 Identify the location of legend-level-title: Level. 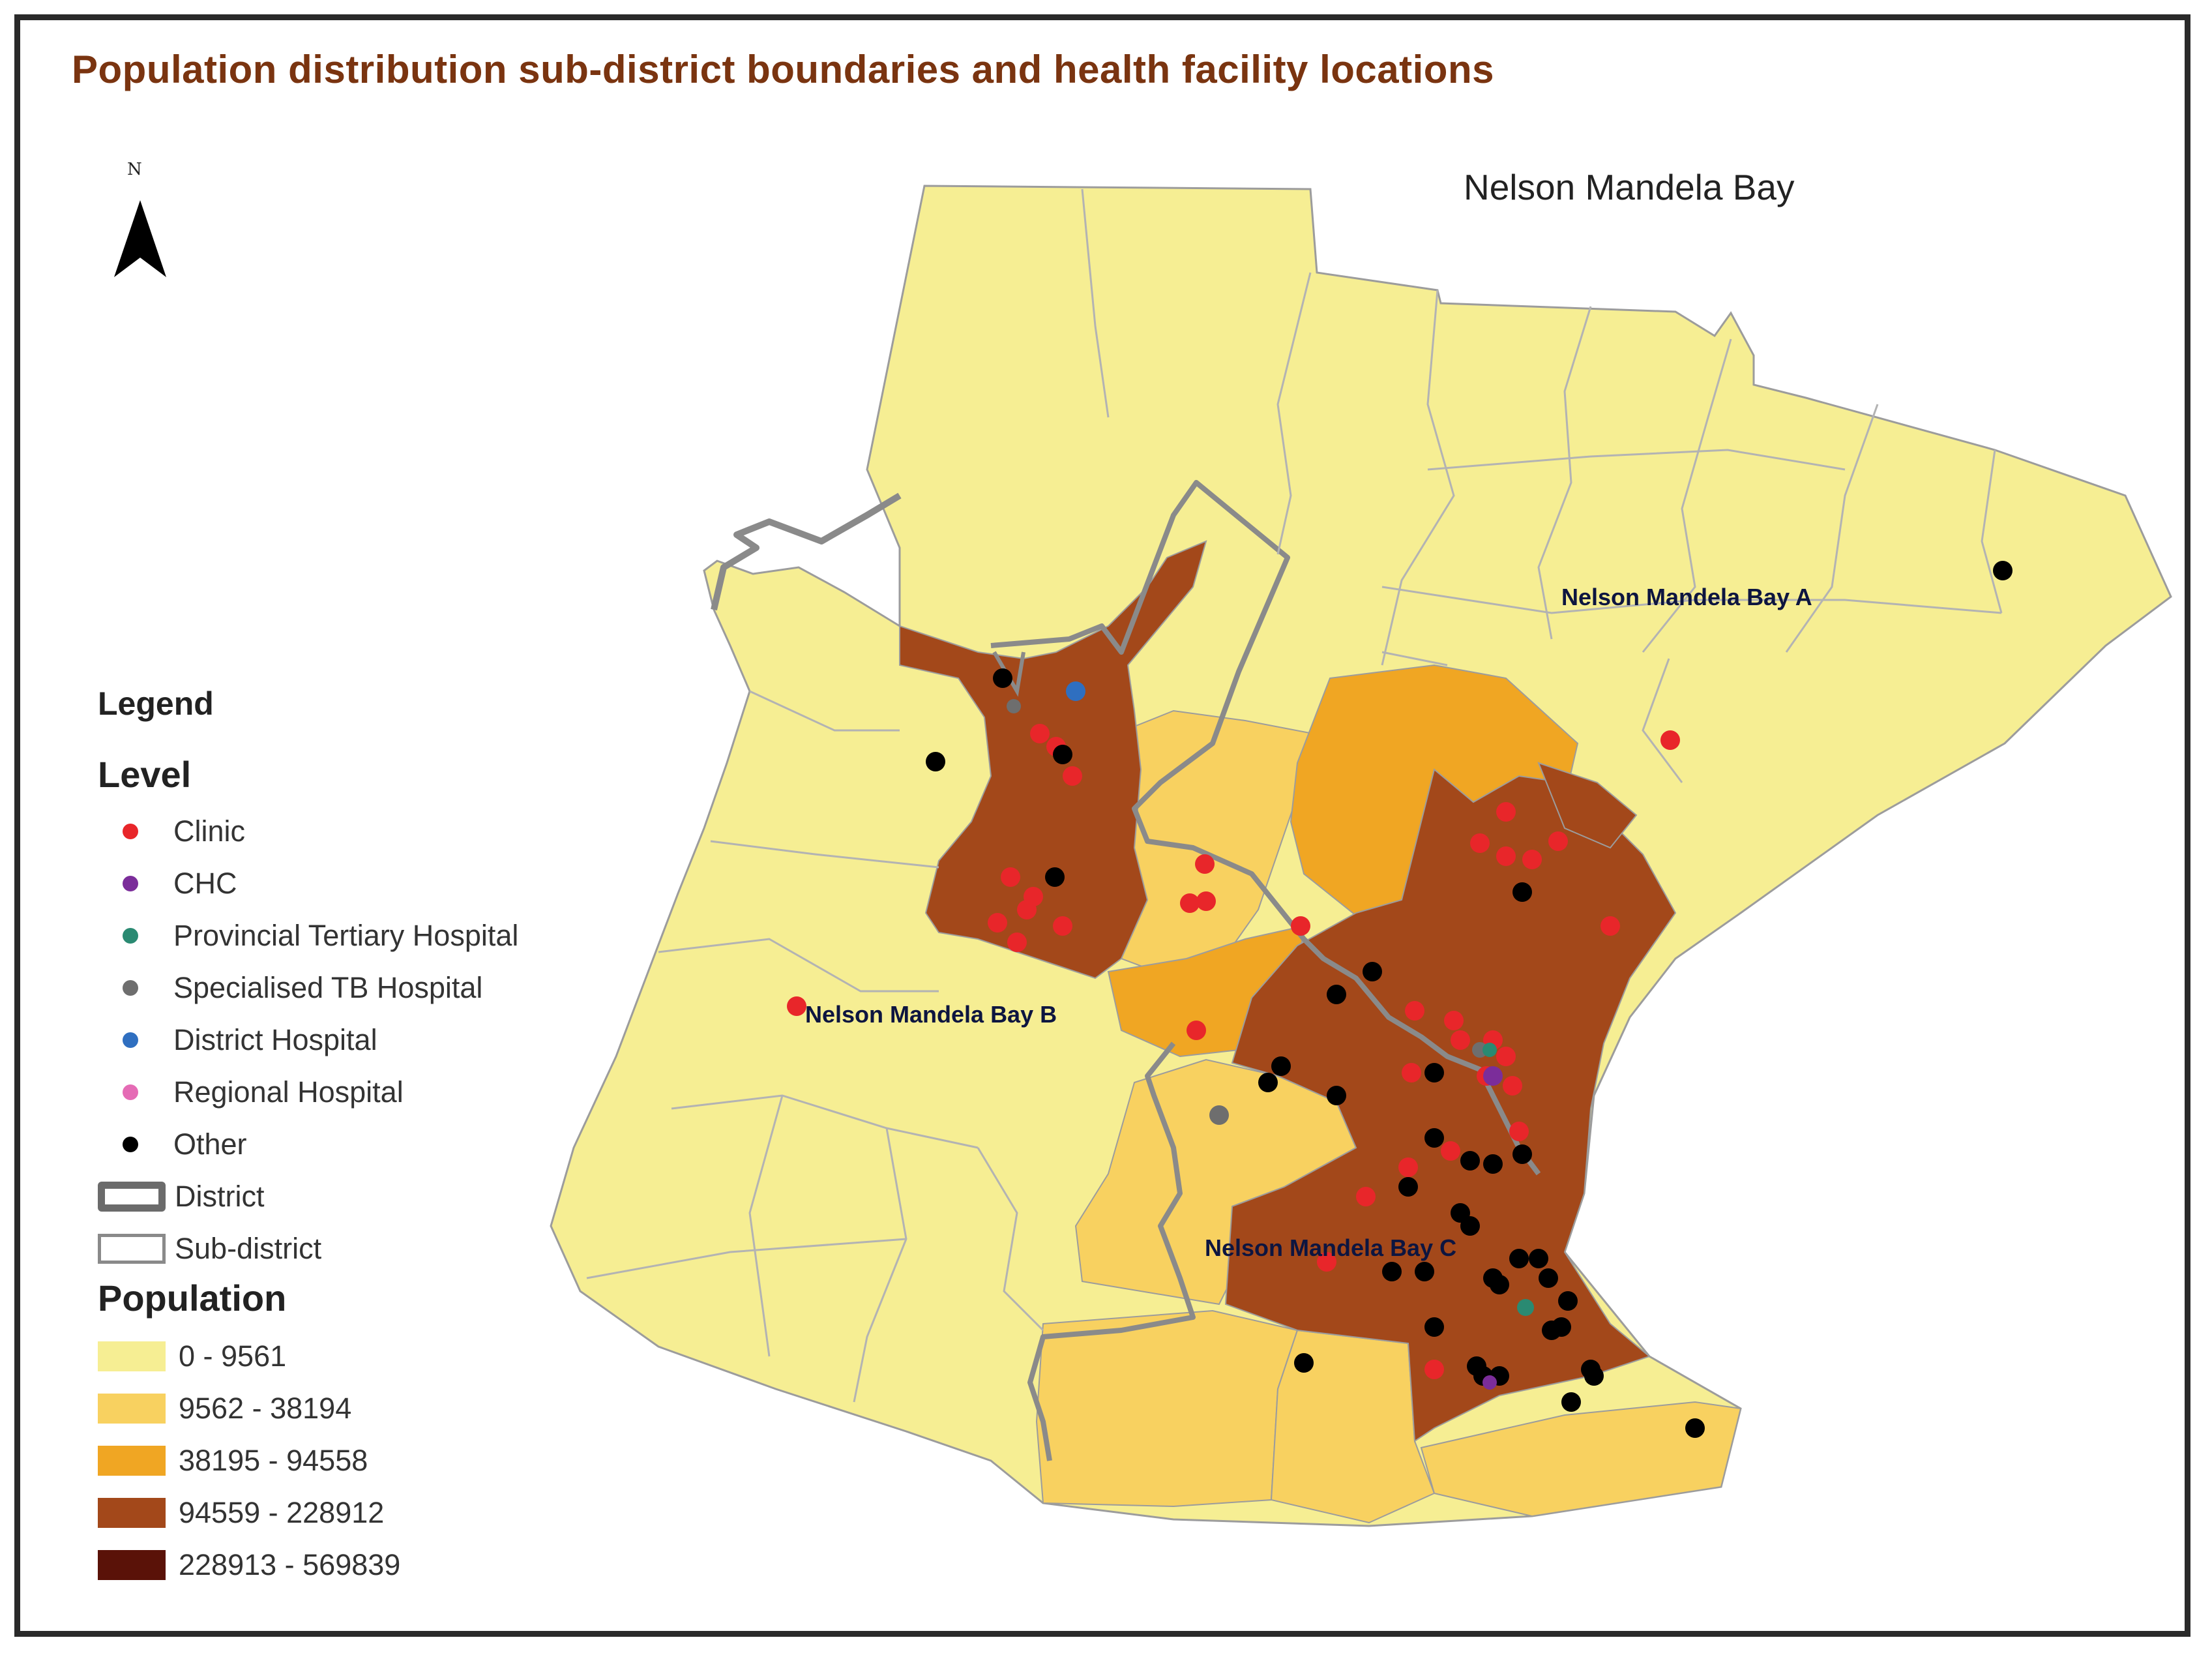
(145, 774).